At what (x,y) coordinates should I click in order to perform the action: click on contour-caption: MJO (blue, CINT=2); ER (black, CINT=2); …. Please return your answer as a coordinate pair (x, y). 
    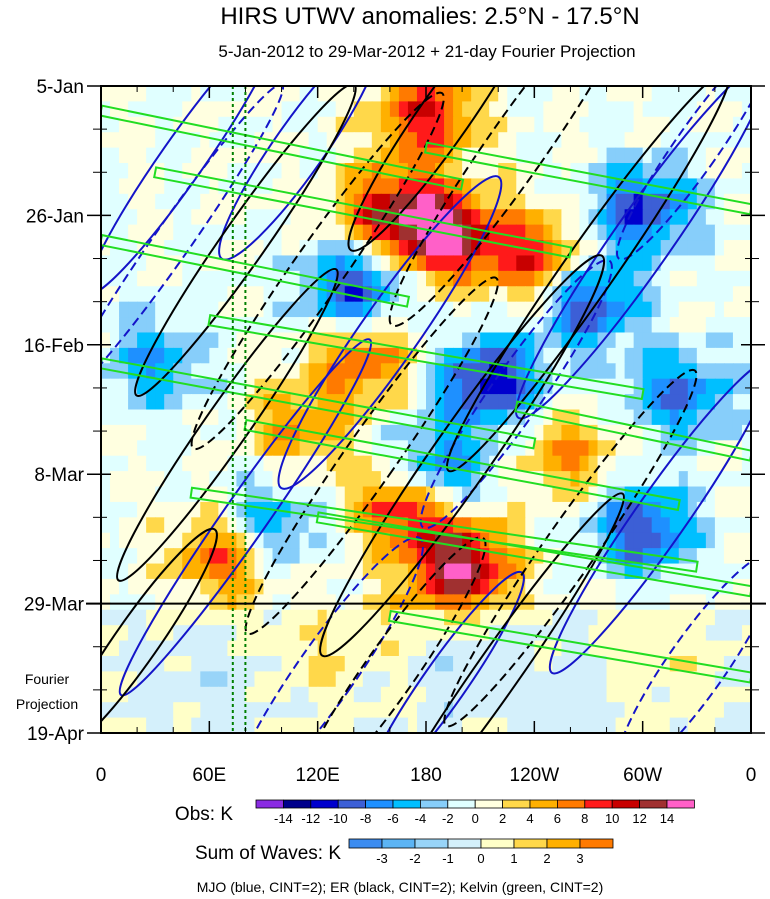
    Looking at the image, I should click on (400, 887).